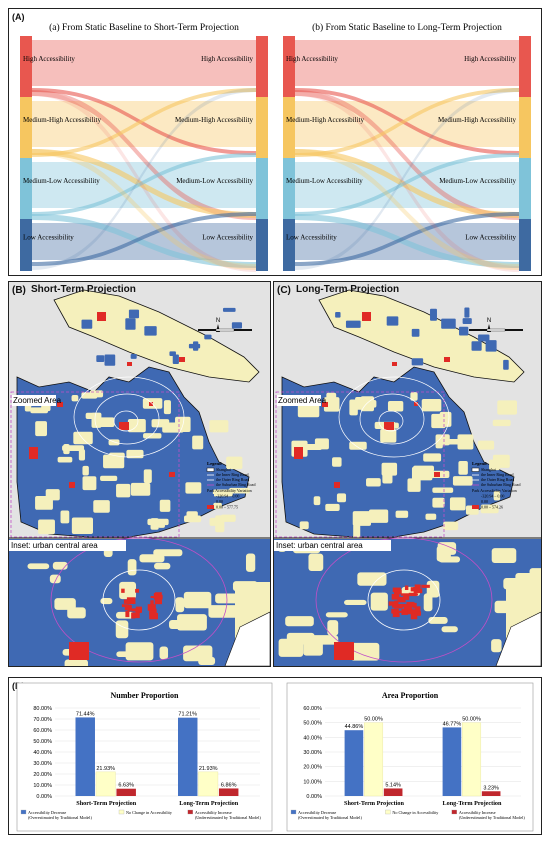 This screenshot has width=550, height=844. Describe the element at coordinates (49, 59) in the screenshot. I see `sankey-label-left: High Accessibility` at that location.